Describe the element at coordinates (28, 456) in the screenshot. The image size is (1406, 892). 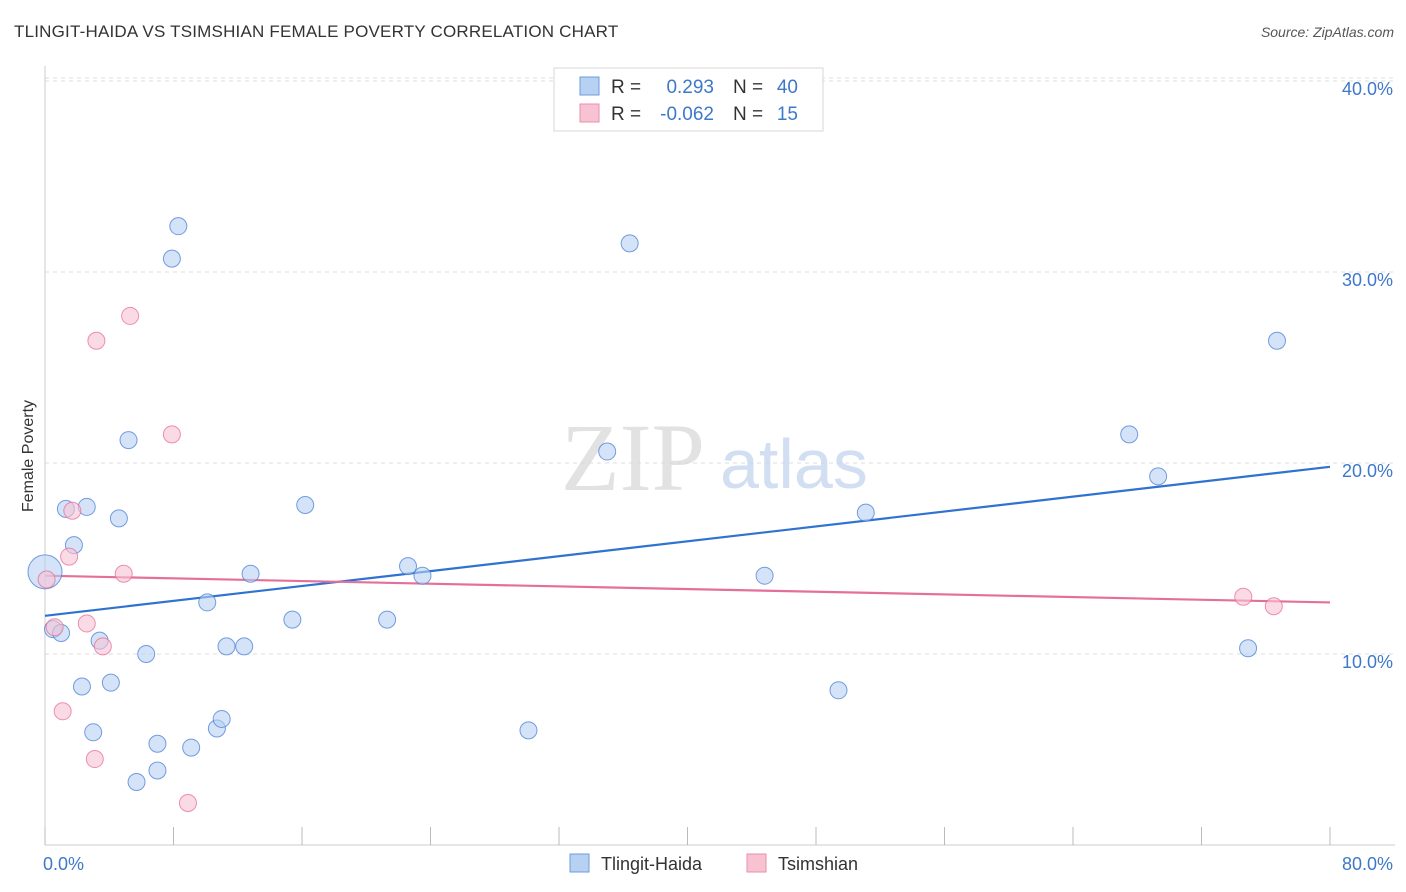
I see `y-axis-title: Female Poverty` at that location.